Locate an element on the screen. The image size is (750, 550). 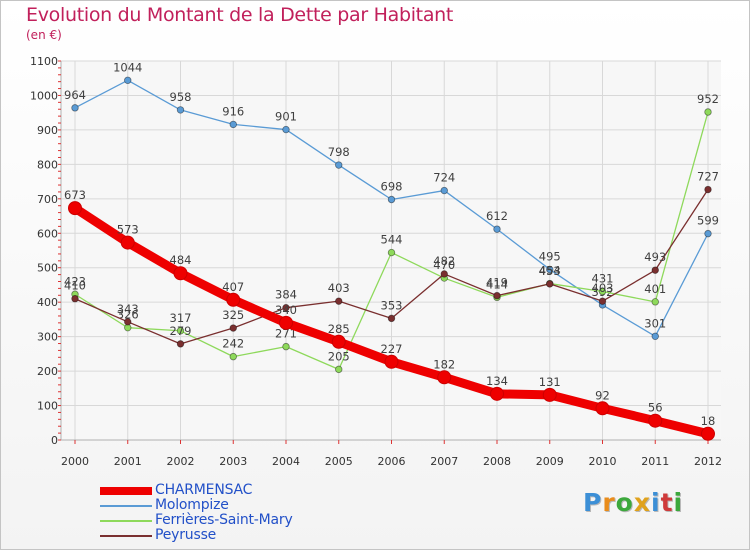
data-label-peyrusse: 353 is located at coordinates (392, 305).